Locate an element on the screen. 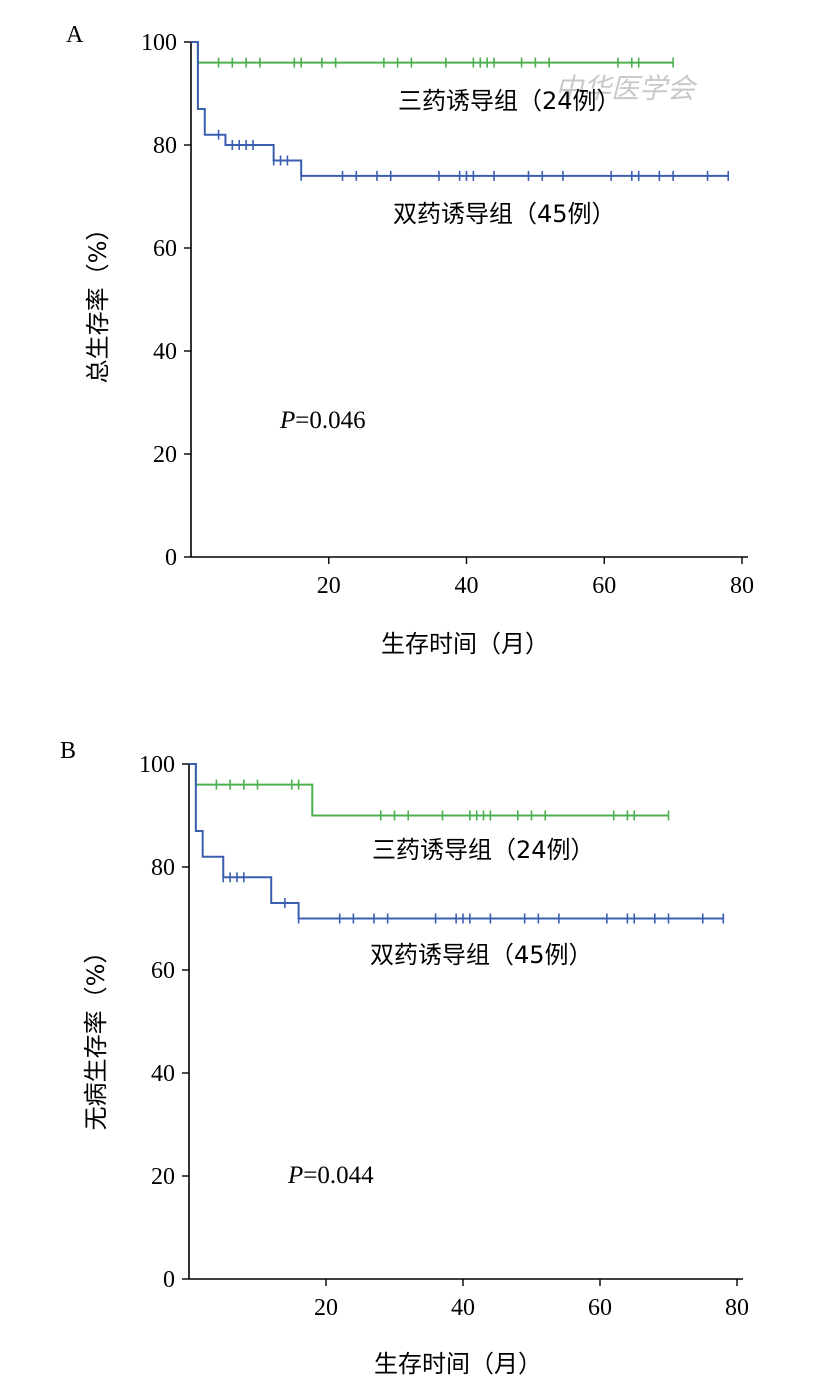 The height and width of the screenshot is (1390, 830). panel-b-y-tick-label: 100 is located at coordinates (157, 765).